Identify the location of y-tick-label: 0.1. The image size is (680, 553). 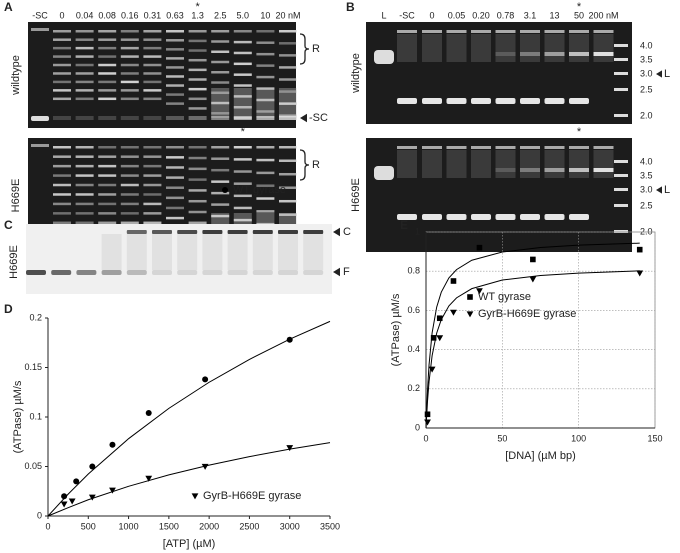
(35, 416).